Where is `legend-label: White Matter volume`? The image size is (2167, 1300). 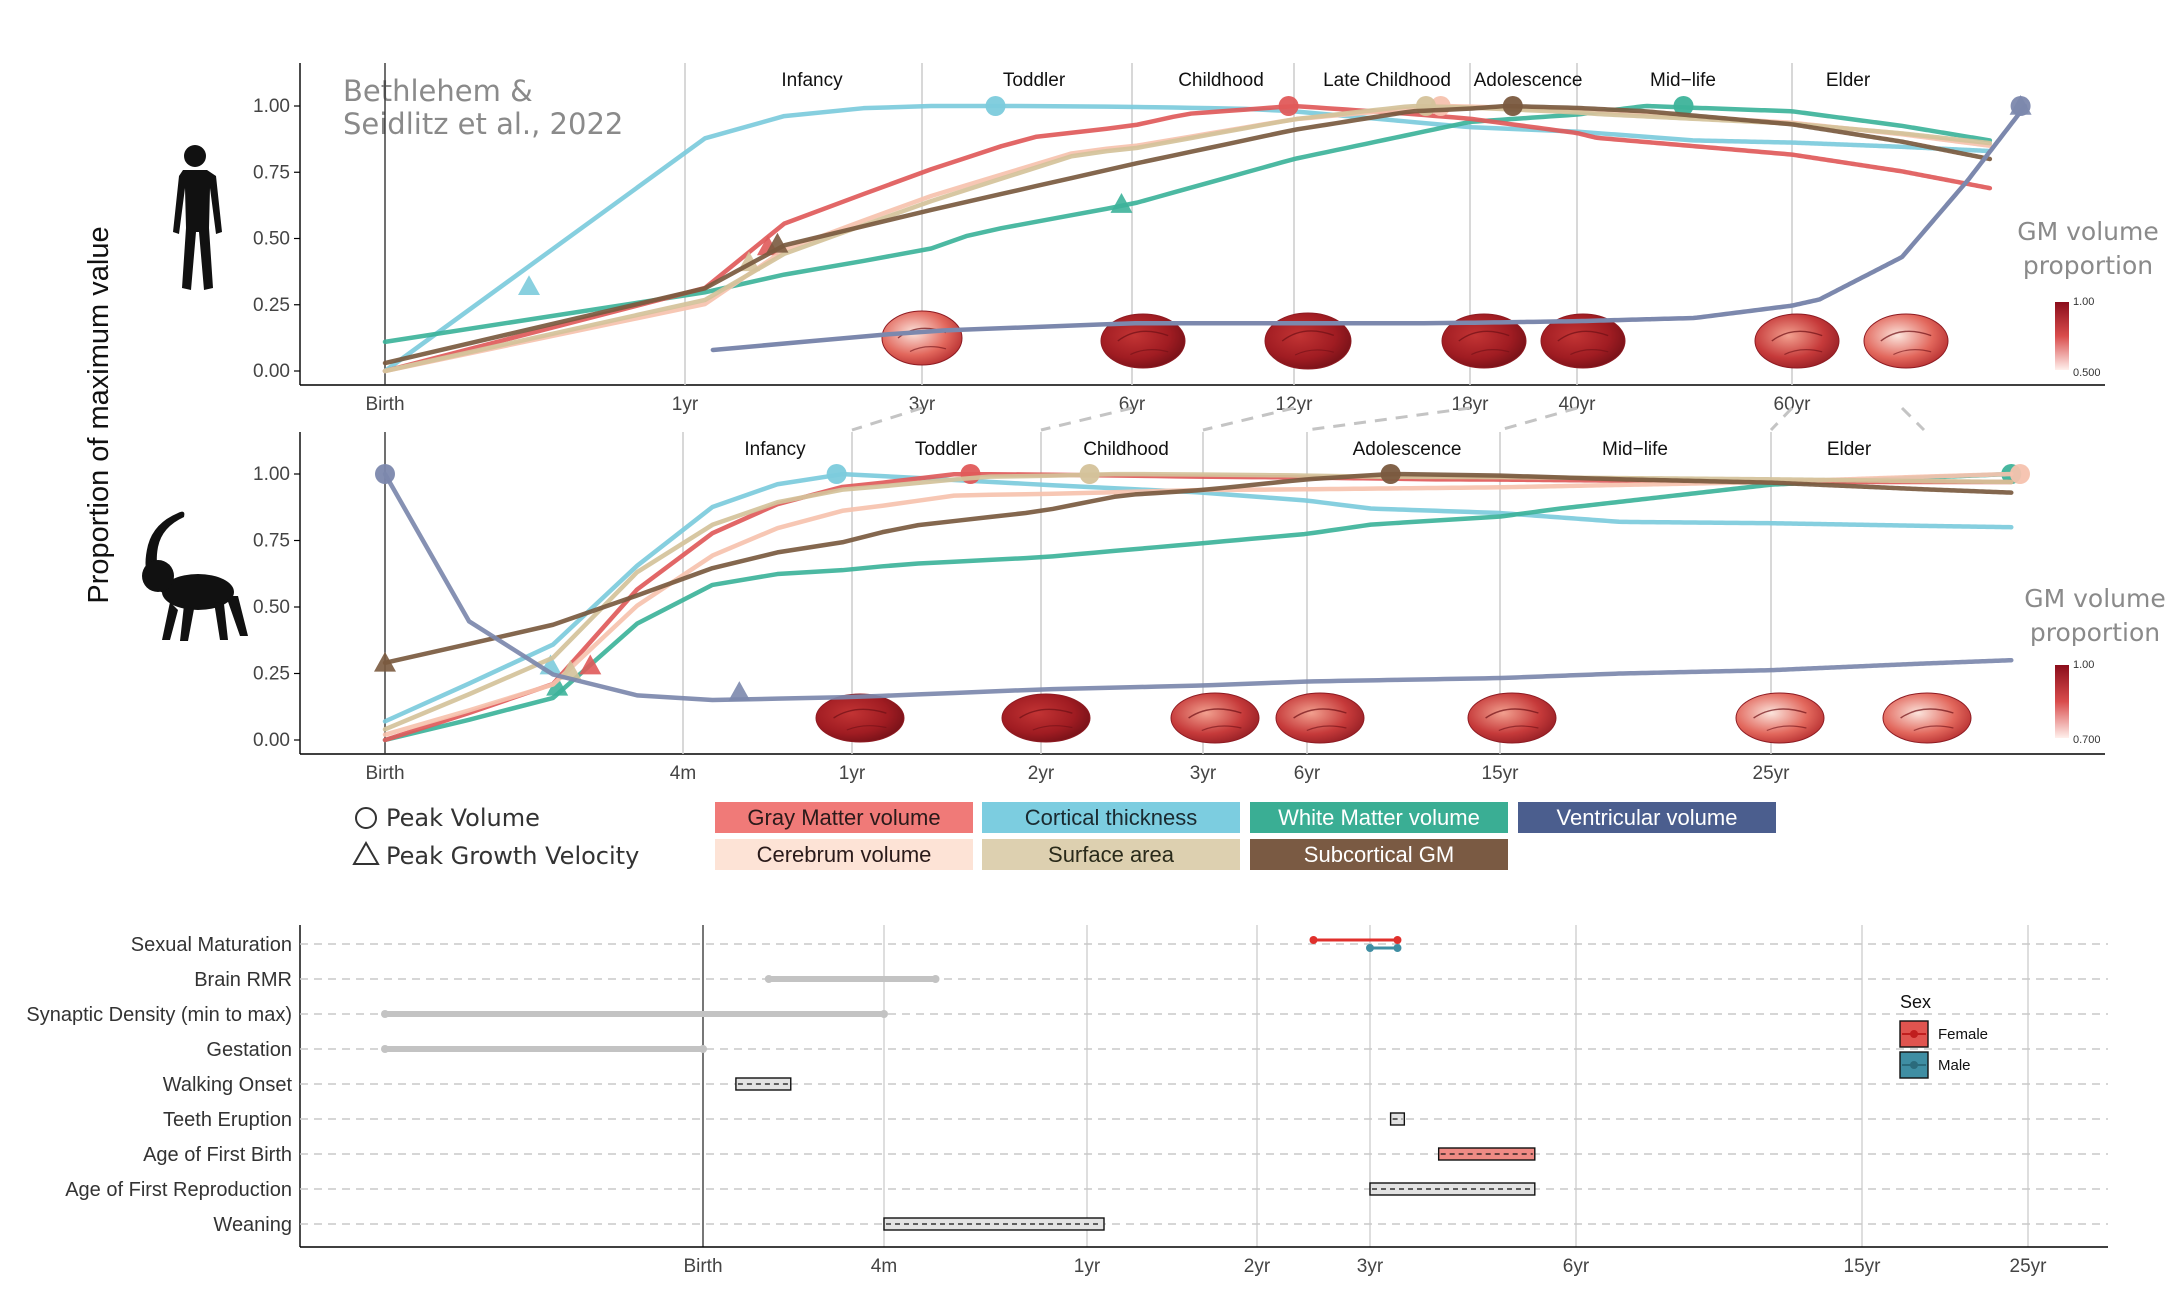
legend-label: White Matter volume is located at coordinates (1379, 817).